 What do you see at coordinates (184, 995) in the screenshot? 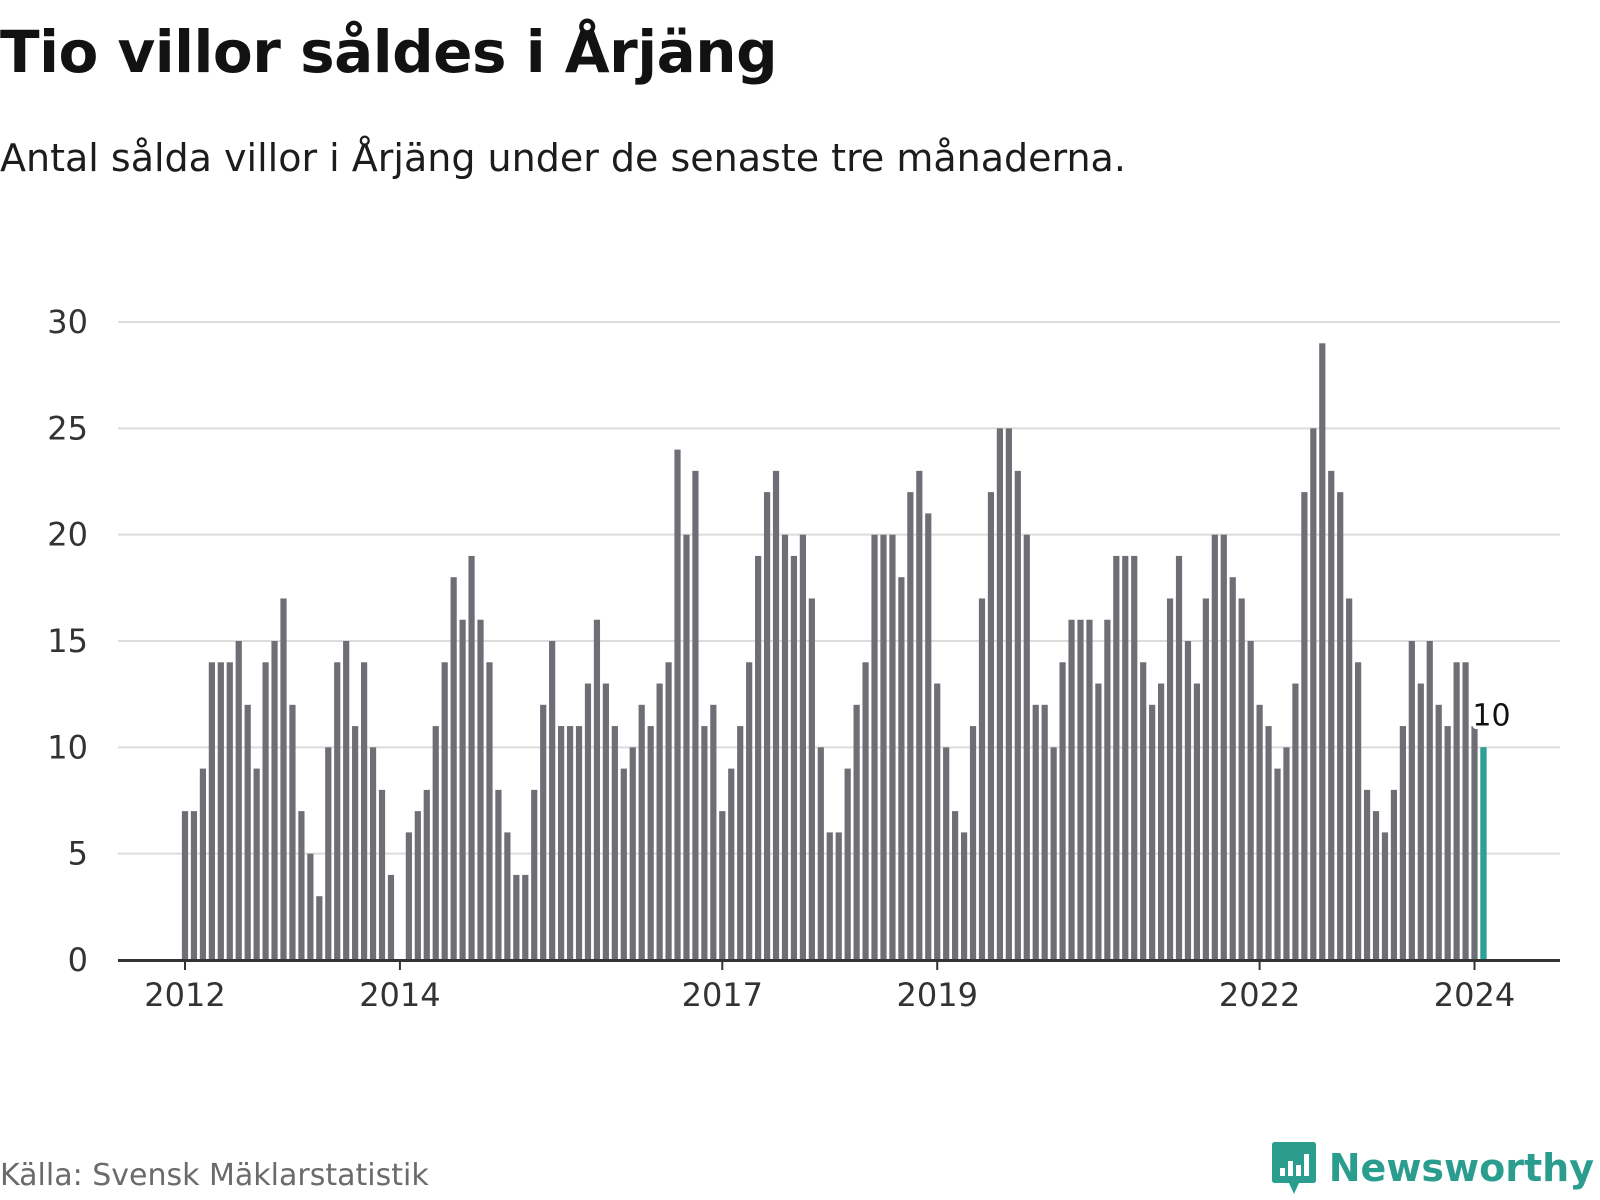
I see `x-tick-label: 2012` at bounding box center [184, 995].